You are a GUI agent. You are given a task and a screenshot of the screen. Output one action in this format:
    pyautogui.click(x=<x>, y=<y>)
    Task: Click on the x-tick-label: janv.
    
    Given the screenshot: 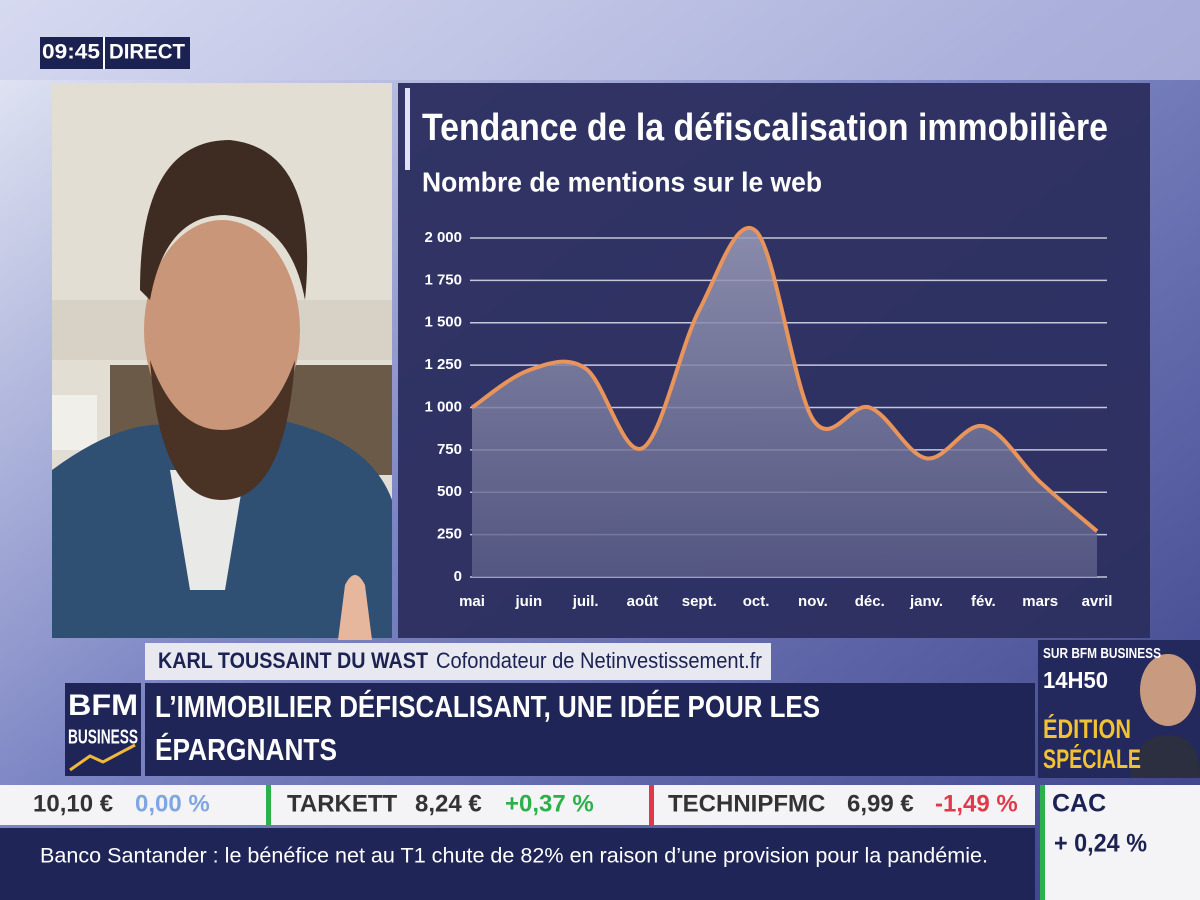 What is the action you would take?
    pyautogui.click(x=926, y=601)
    